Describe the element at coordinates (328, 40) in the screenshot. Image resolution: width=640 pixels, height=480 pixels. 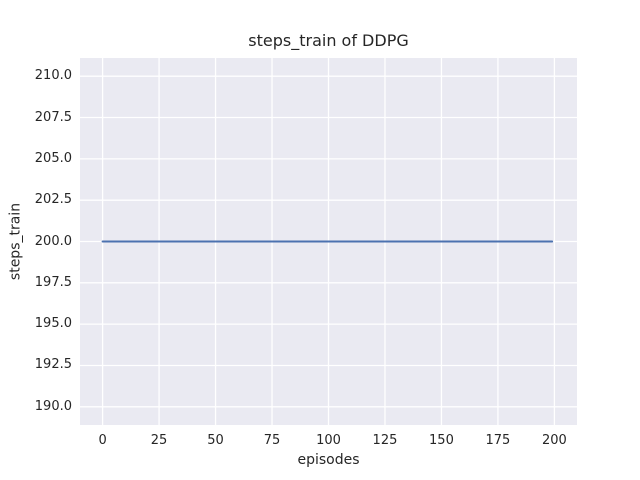
I see `chart-title: steps_train of DDPG` at that location.